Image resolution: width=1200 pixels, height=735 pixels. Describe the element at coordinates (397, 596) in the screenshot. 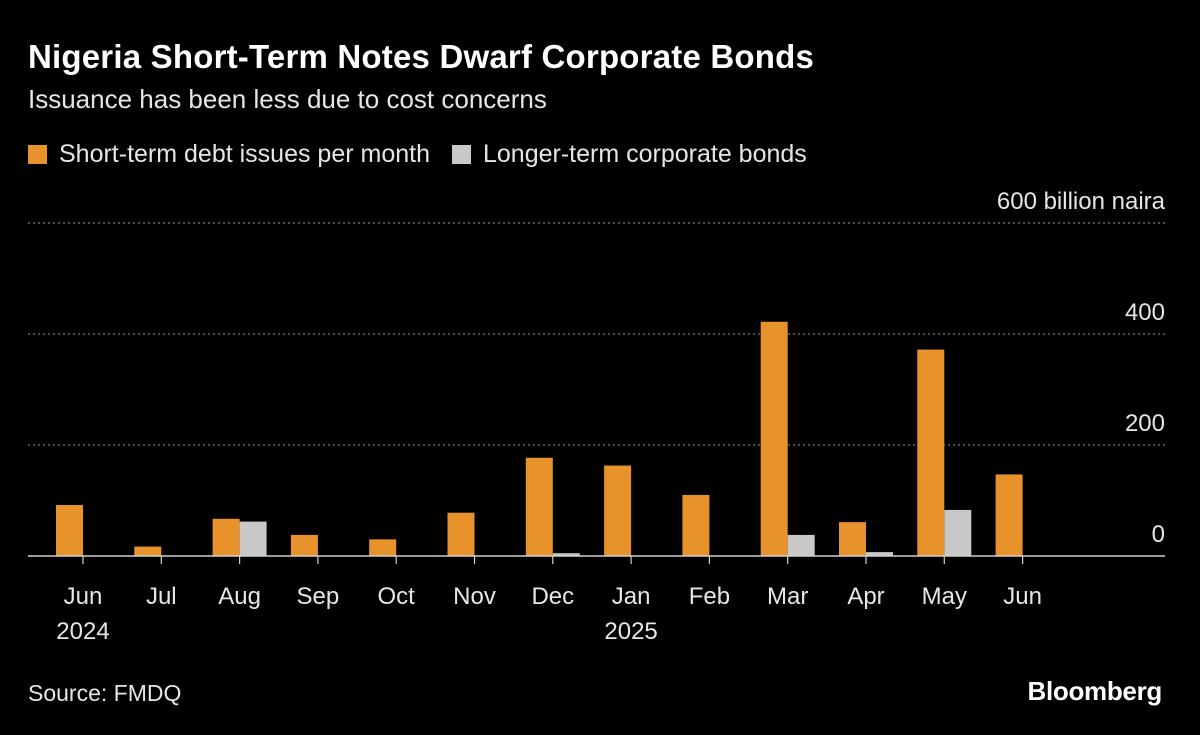

I see `x-tick-label: Oct` at that location.